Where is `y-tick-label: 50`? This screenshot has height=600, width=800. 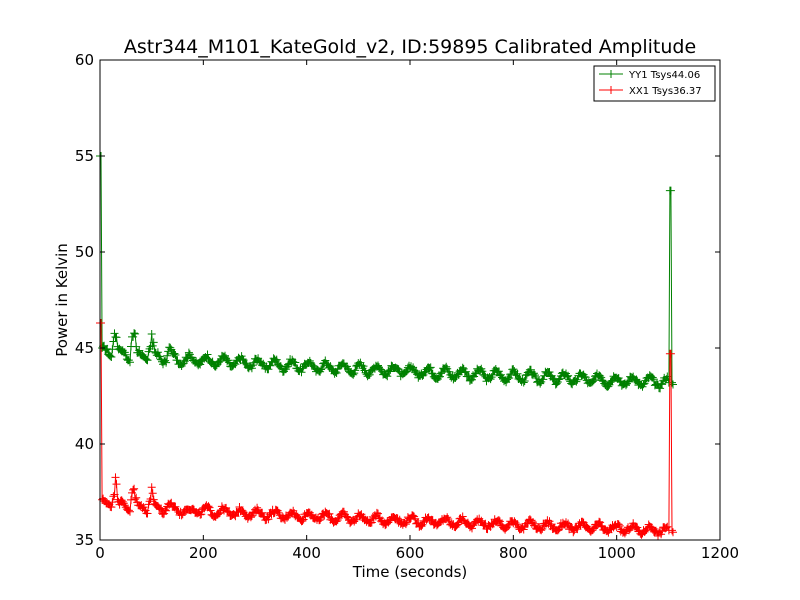 y-tick-label: 50 is located at coordinates (84, 252).